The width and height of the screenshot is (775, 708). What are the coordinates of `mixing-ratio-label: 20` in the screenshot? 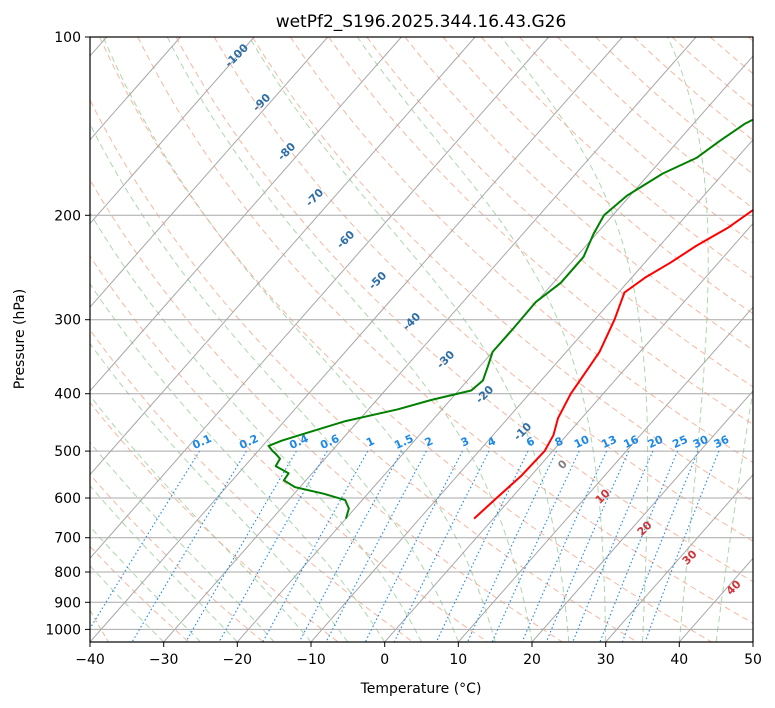 It's located at (656, 442).